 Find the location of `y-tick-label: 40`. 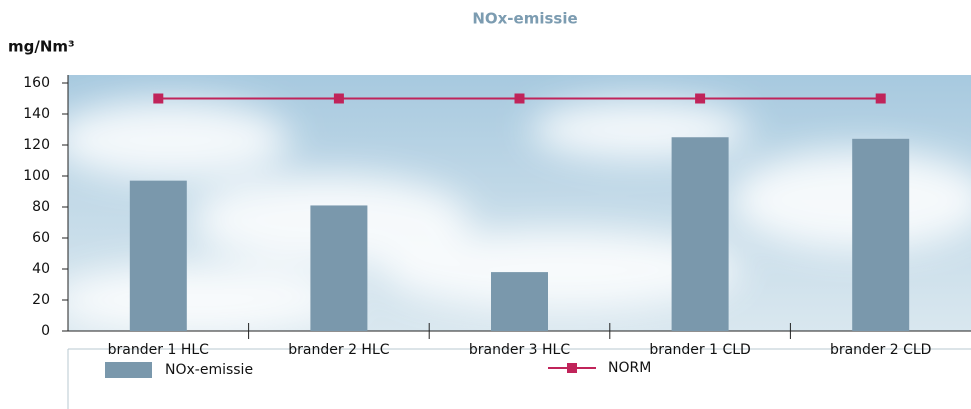

y-tick-label: 40 is located at coordinates (41, 269).